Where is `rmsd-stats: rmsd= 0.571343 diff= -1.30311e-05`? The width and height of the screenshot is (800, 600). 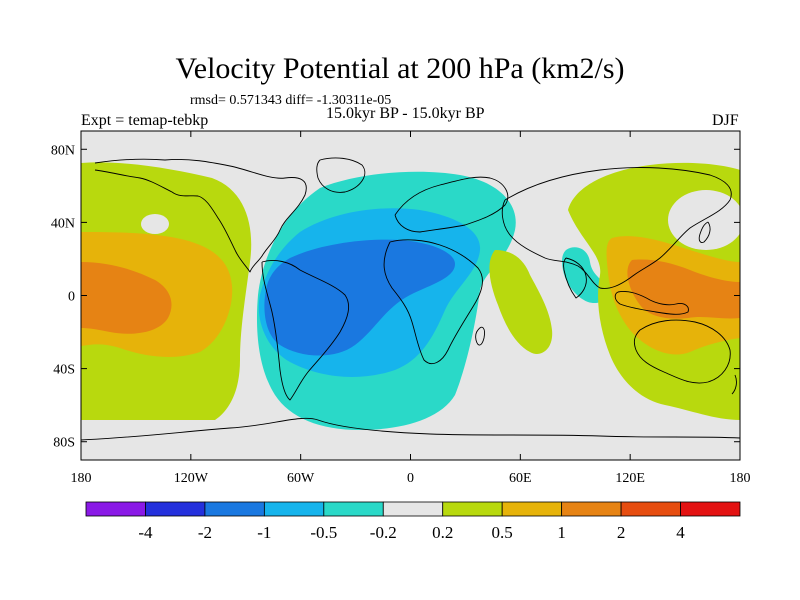
rmsd-stats: rmsd= 0.571343 diff= -1.30311e-05 is located at coordinates (291, 100).